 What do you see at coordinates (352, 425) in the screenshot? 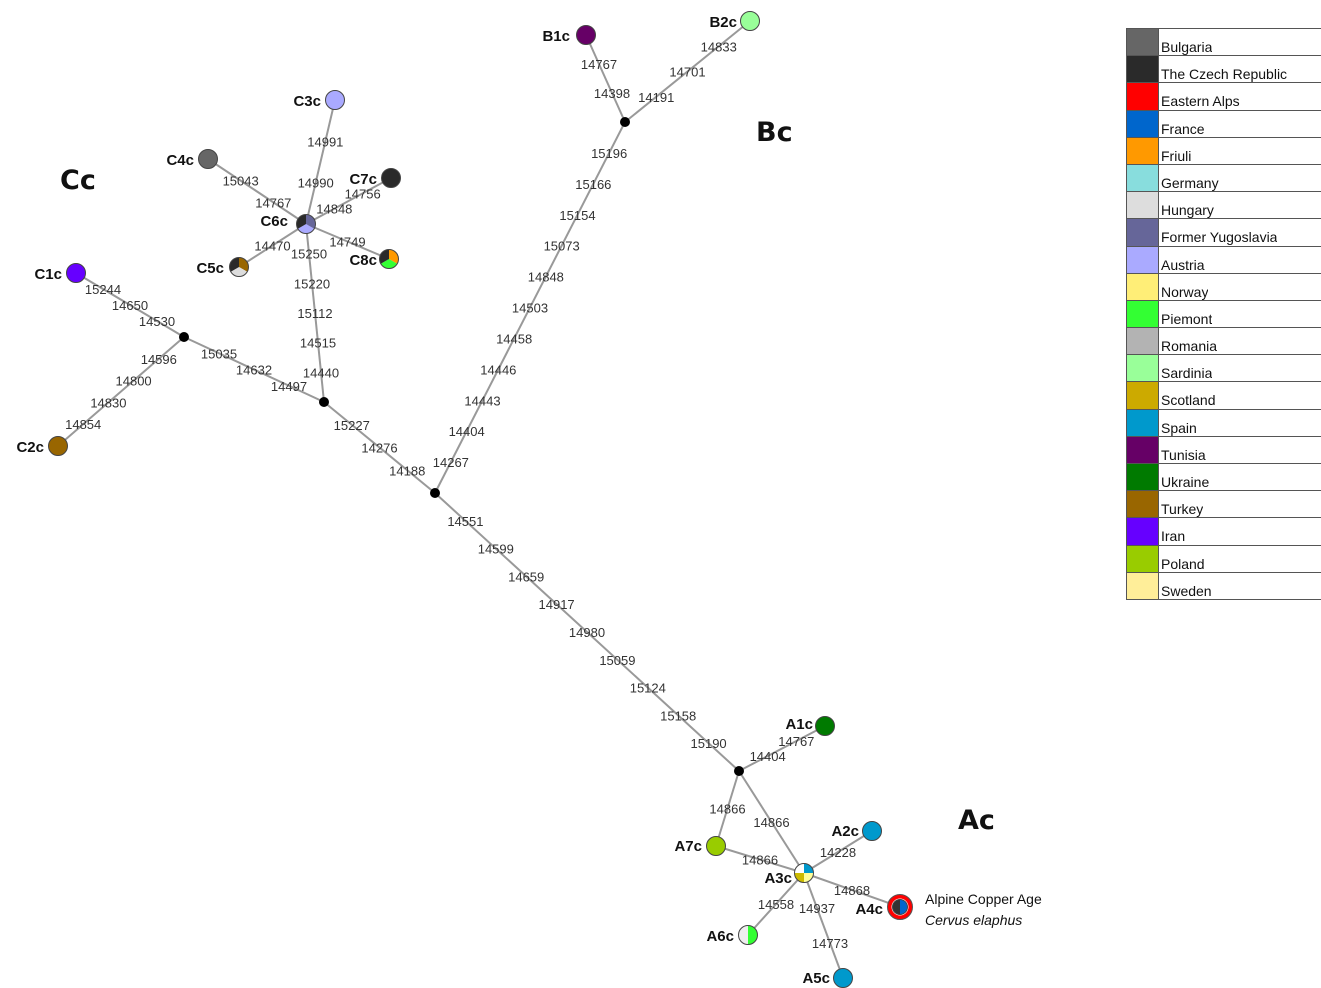
I see `mutation-label: 15227` at bounding box center [352, 425].